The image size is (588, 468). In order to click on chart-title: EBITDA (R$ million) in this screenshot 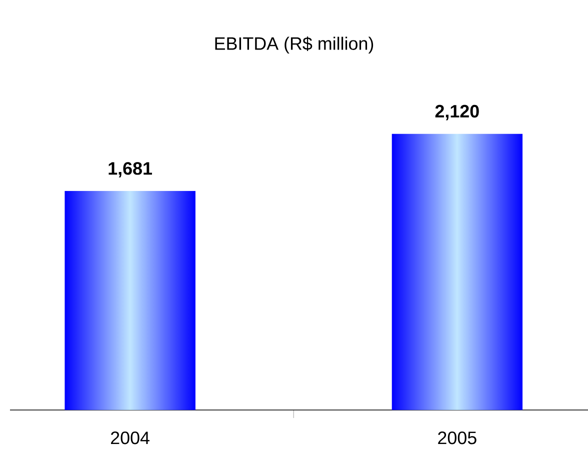, I will do `click(294, 45)`.